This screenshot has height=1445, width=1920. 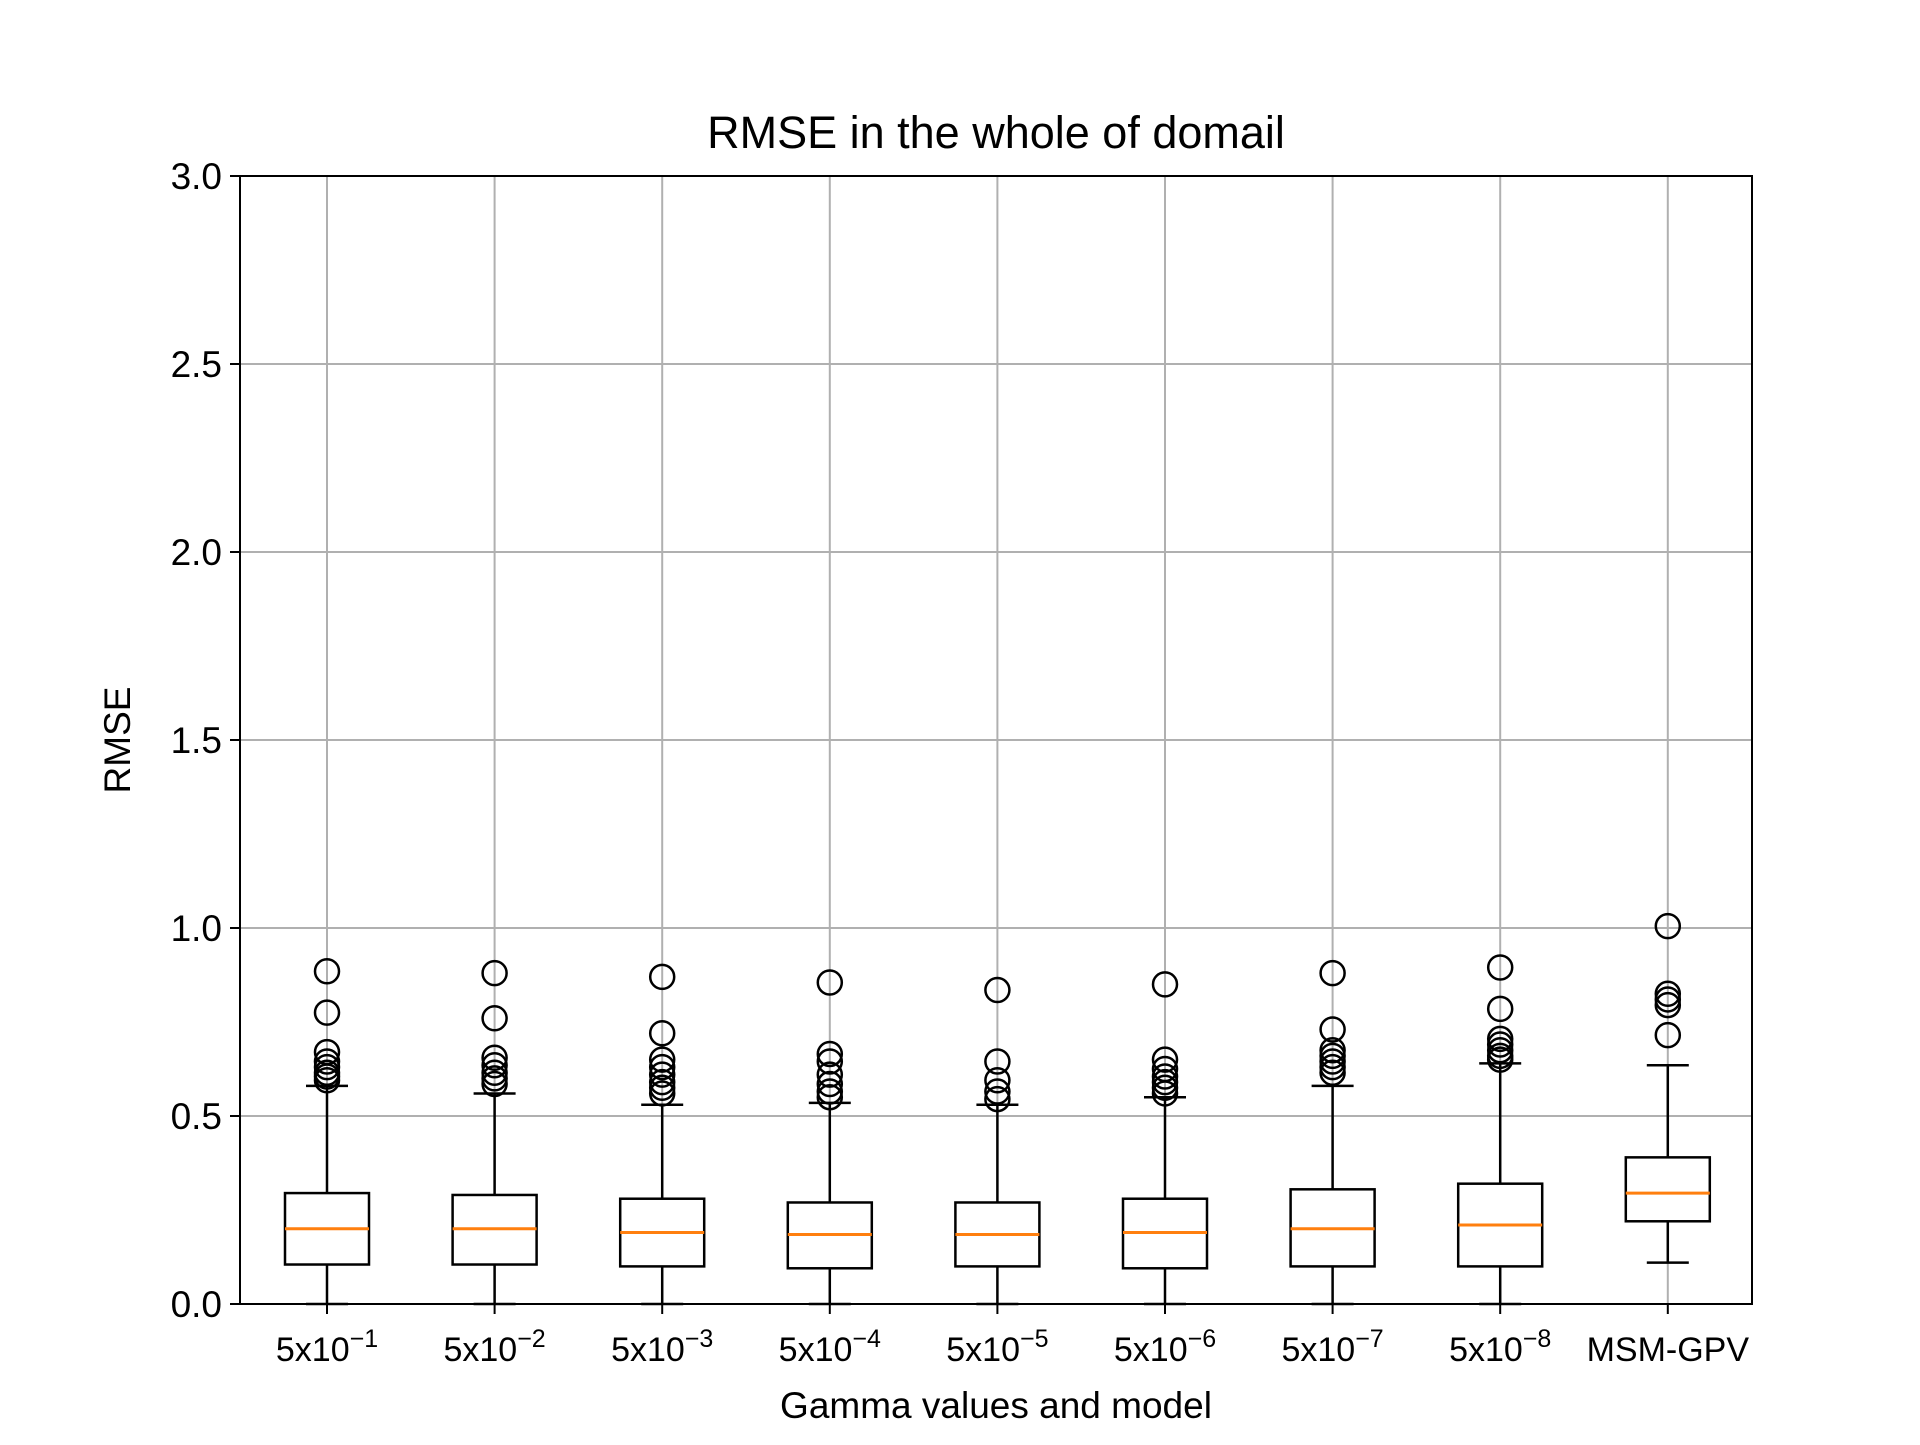 What do you see at coordinates (1202, 1339) in the screenshot?
I see `x-tick-label-exponent: −6` at bounding box center [1202, 1339].